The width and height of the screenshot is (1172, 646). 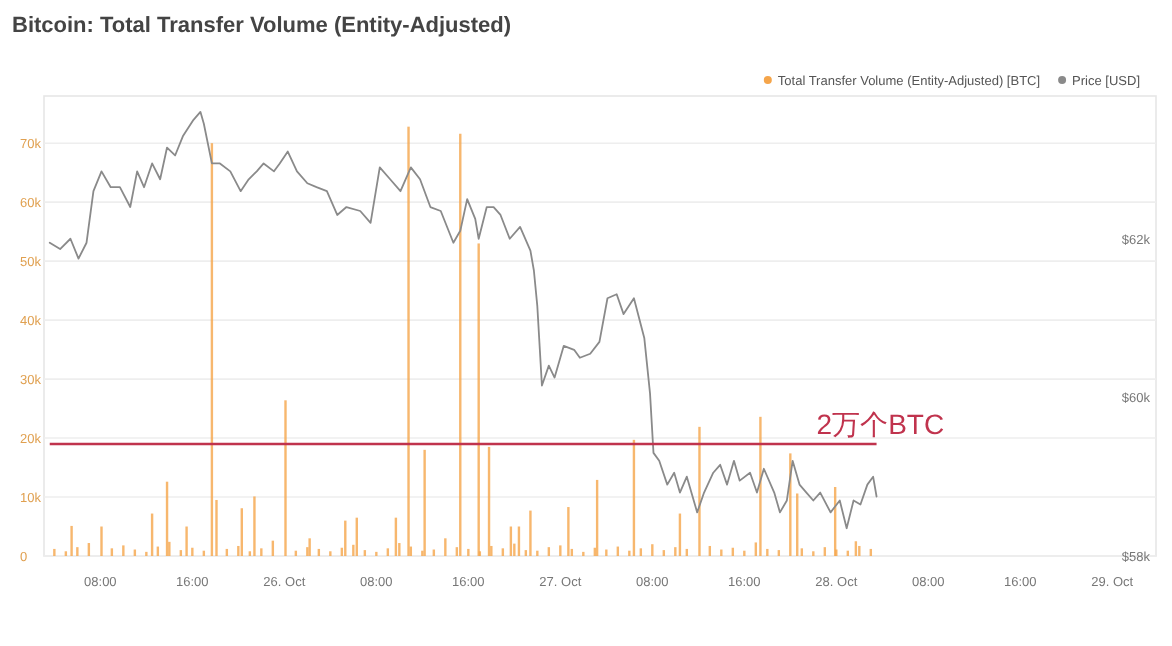 I want to click on chart-title: Bitcoin: Total Transfer Volume (Entity-Adjusted), so click(x=262, y=26).